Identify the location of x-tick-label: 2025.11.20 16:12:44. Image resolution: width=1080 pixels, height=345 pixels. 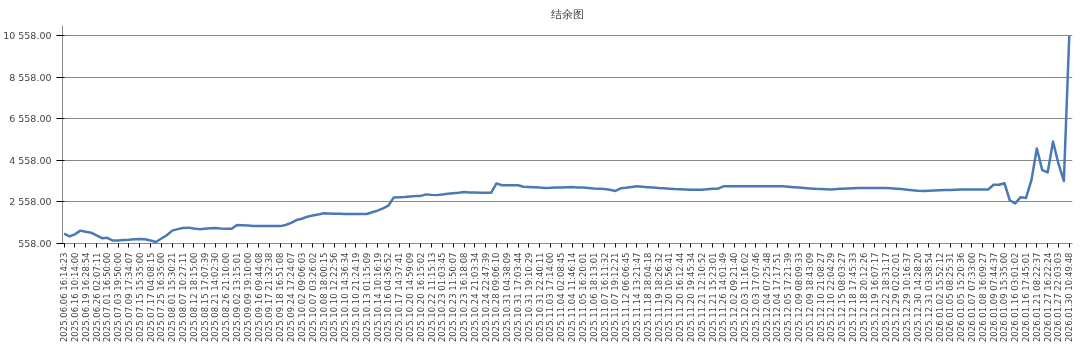
(680, 297).